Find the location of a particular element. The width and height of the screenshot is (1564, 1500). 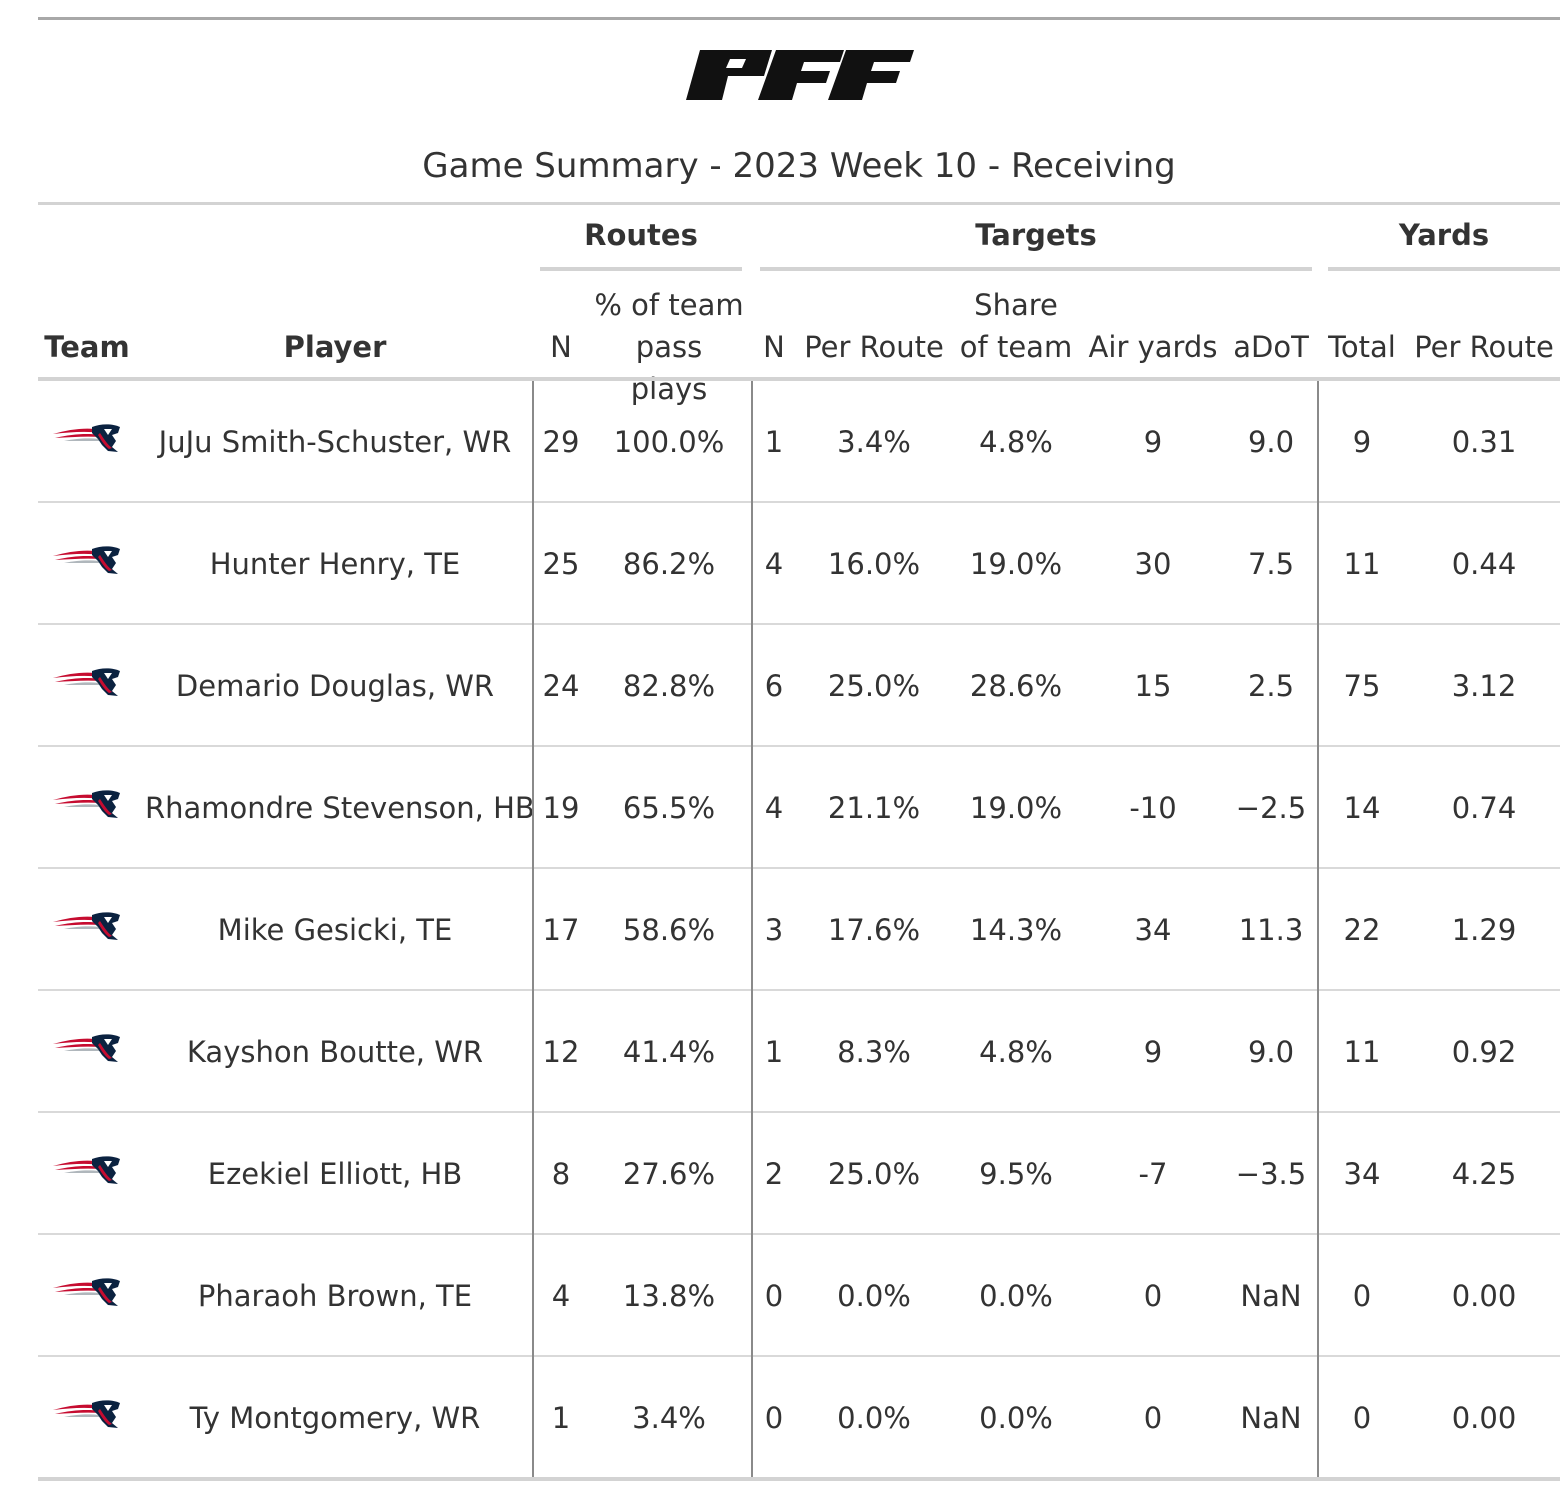

col-header-team: Team is located at coordinates (87, 347).